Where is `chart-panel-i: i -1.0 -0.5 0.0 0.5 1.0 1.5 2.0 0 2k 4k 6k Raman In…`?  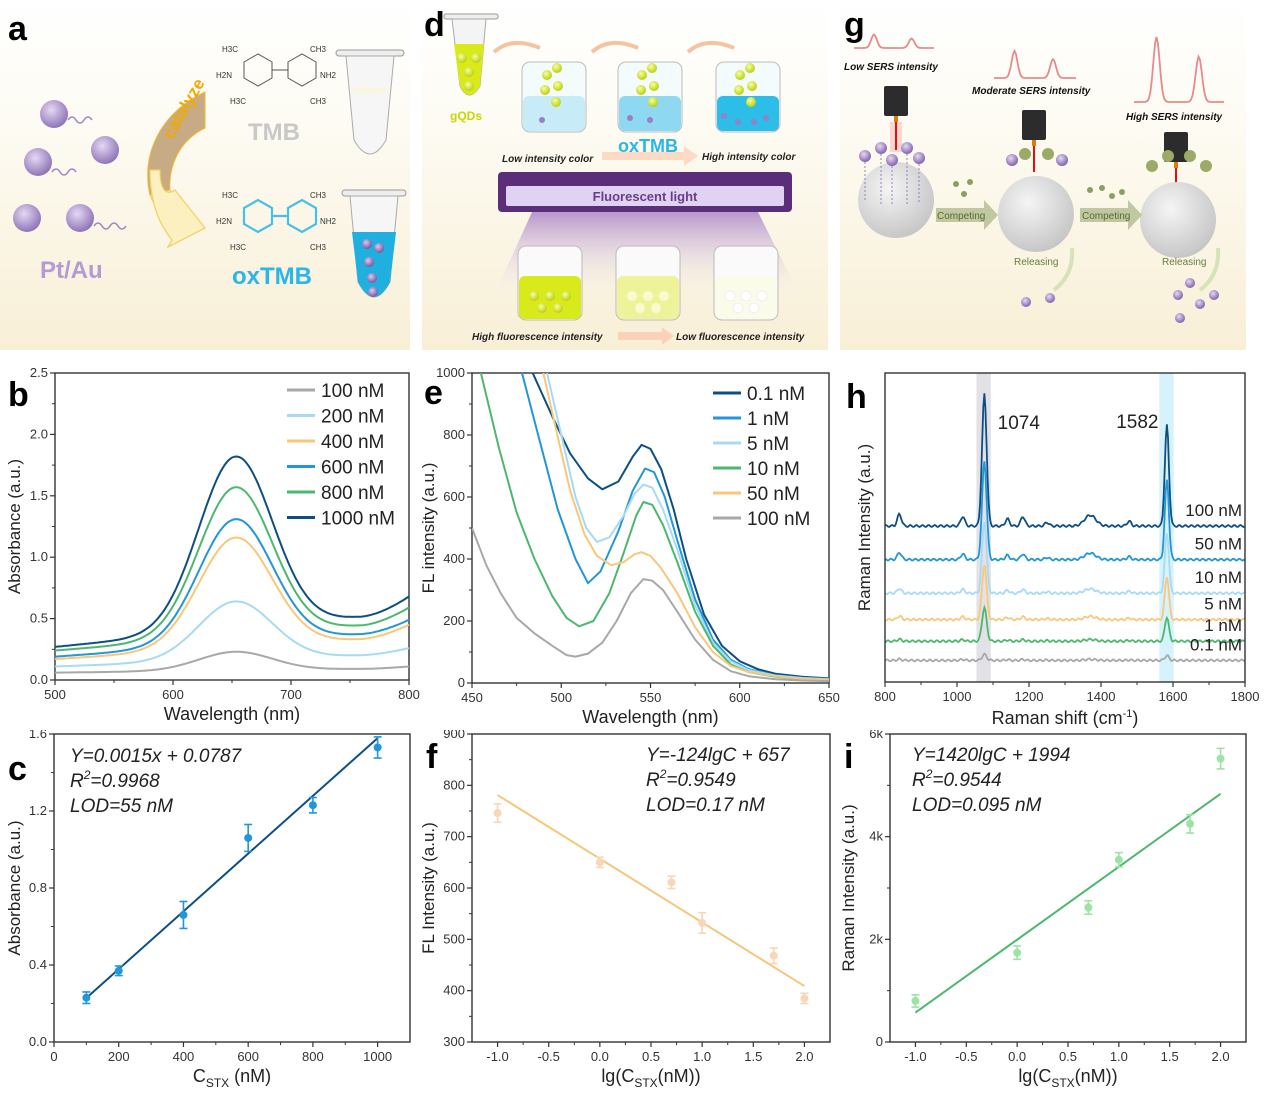
chart-panel-i: i -1.0 -0.5 0.0 0.5 1.0 1.5 2.0 0 2k 4k 6k Raman In… is located at coordinates (1054, 917).